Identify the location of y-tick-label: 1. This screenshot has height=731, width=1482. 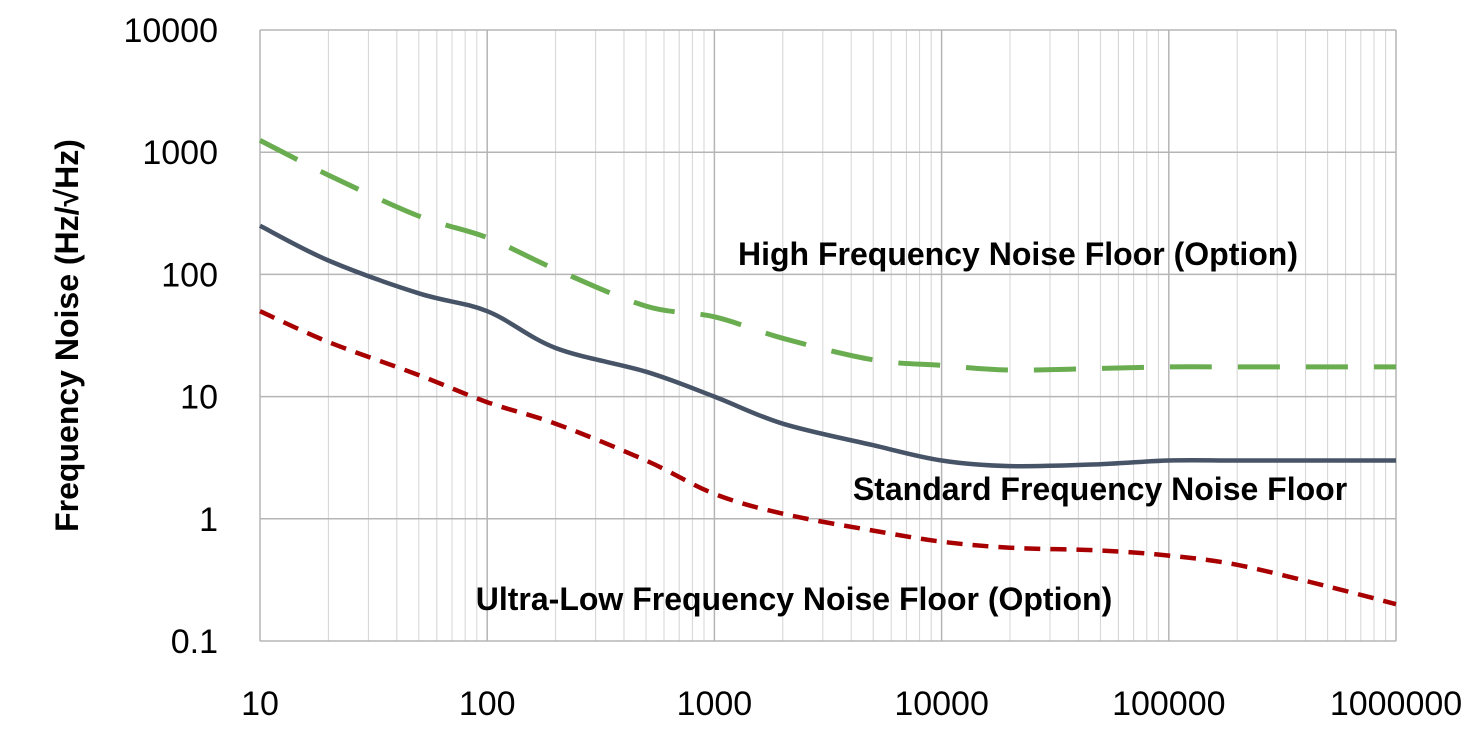
(208, 520).